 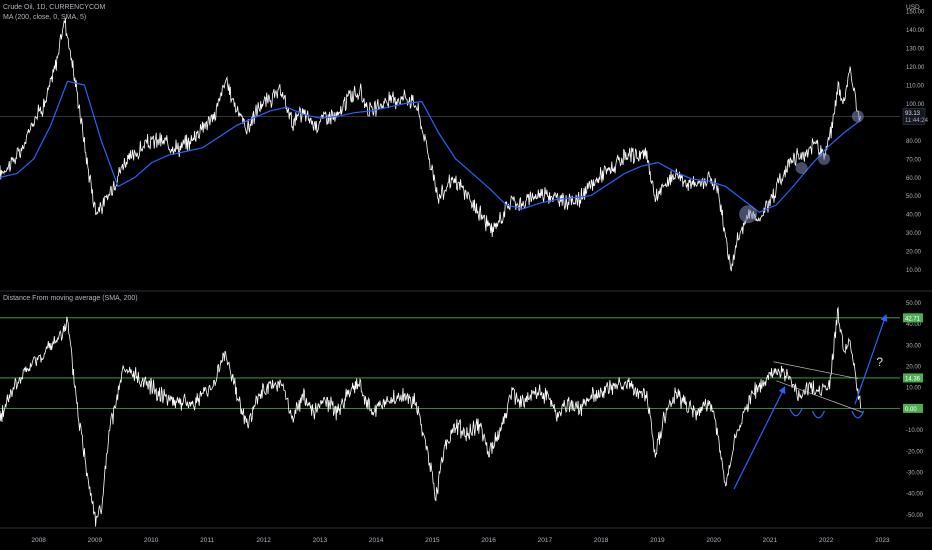 I want to click on channel-lower-line, so click(x=820, y=396).